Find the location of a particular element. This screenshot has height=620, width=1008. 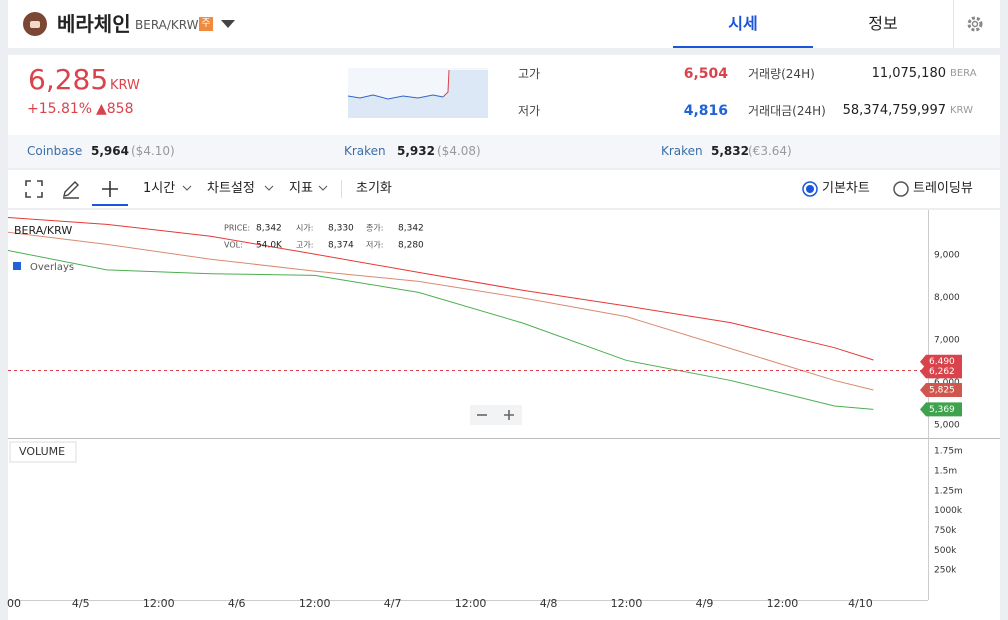

tab: 시세 is located at coordinates (743, 24).